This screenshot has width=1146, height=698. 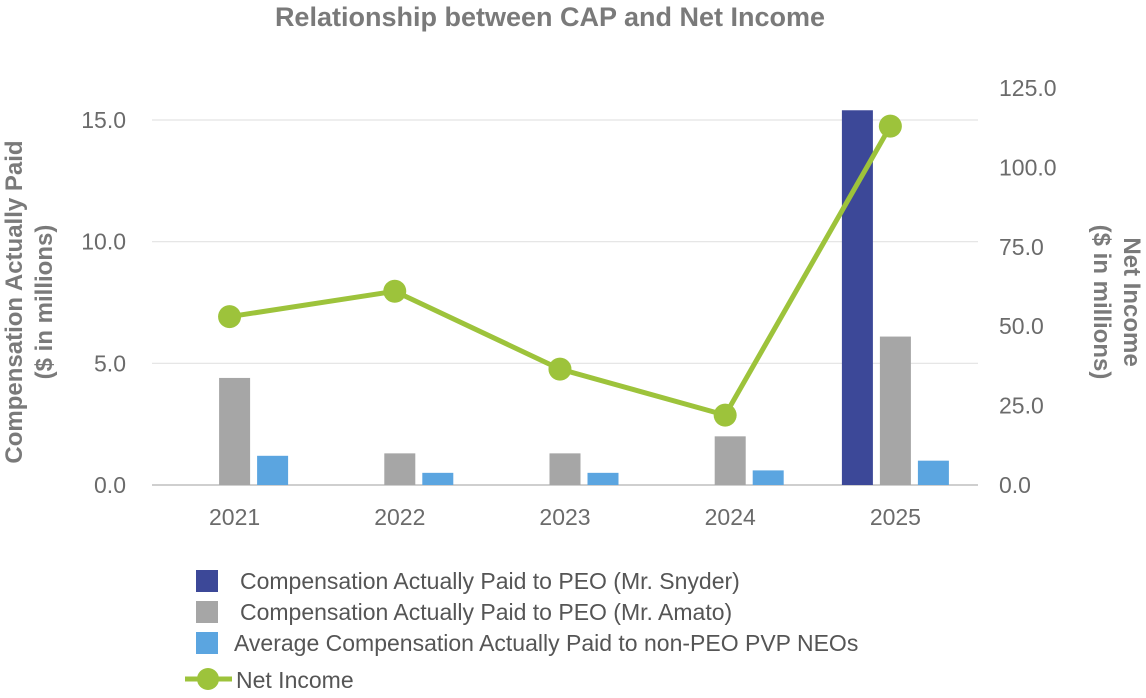 What do you see at coordinates (725, 415) in the screenshot?
I see `net-income-point-2024` at bounding box center [725, 415].